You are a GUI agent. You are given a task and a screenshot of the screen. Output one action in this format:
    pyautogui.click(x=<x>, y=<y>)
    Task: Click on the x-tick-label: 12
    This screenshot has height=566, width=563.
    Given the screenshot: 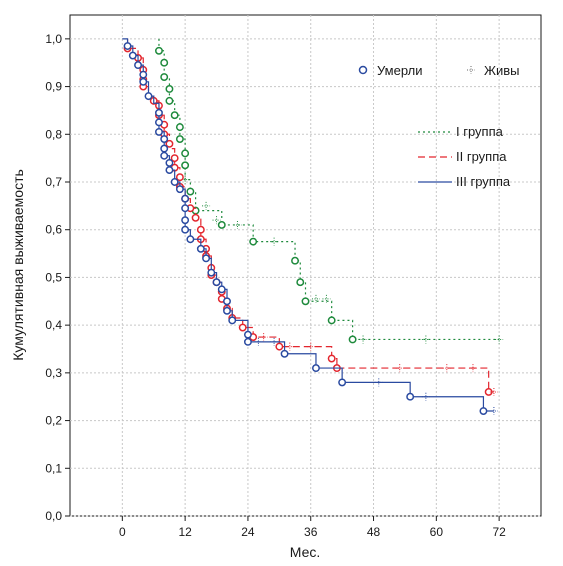 What is the action you would take?
    pyautogui.click(x=185, y=532)
    